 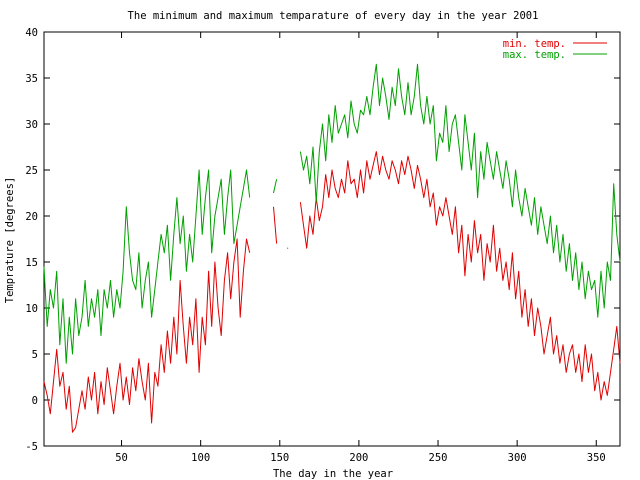 What do you see at coordinates (358, 458) in the screenshot?
I see `x-tick-label: 200` at bounding box center [358, 458].